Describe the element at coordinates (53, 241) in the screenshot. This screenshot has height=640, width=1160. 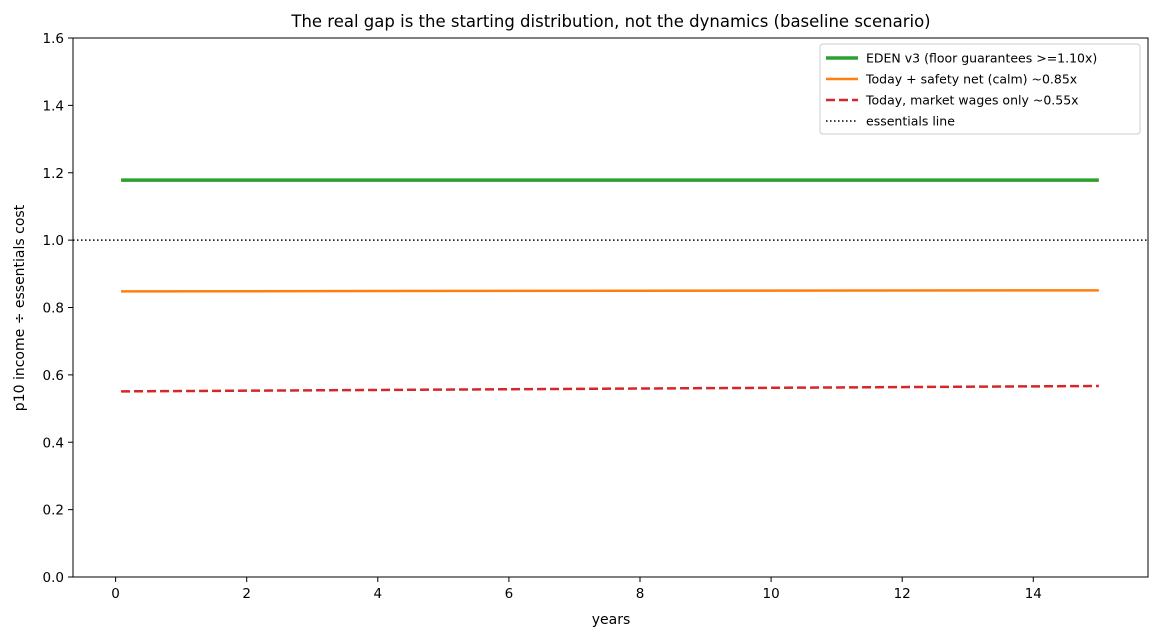
I see `y-tick-label: 1.0` at that location.